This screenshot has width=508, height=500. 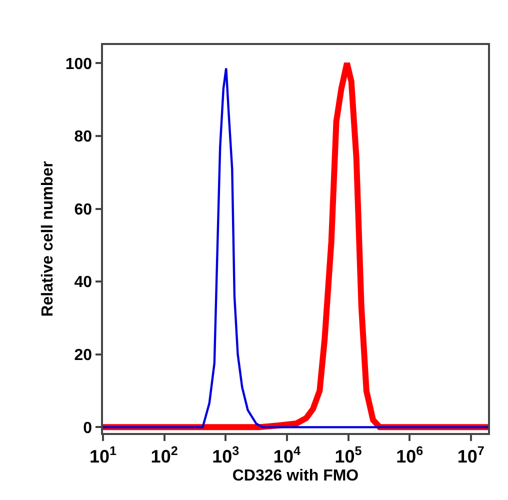 I want to click on y-tick-label: 0, so click(x=87, y=428).